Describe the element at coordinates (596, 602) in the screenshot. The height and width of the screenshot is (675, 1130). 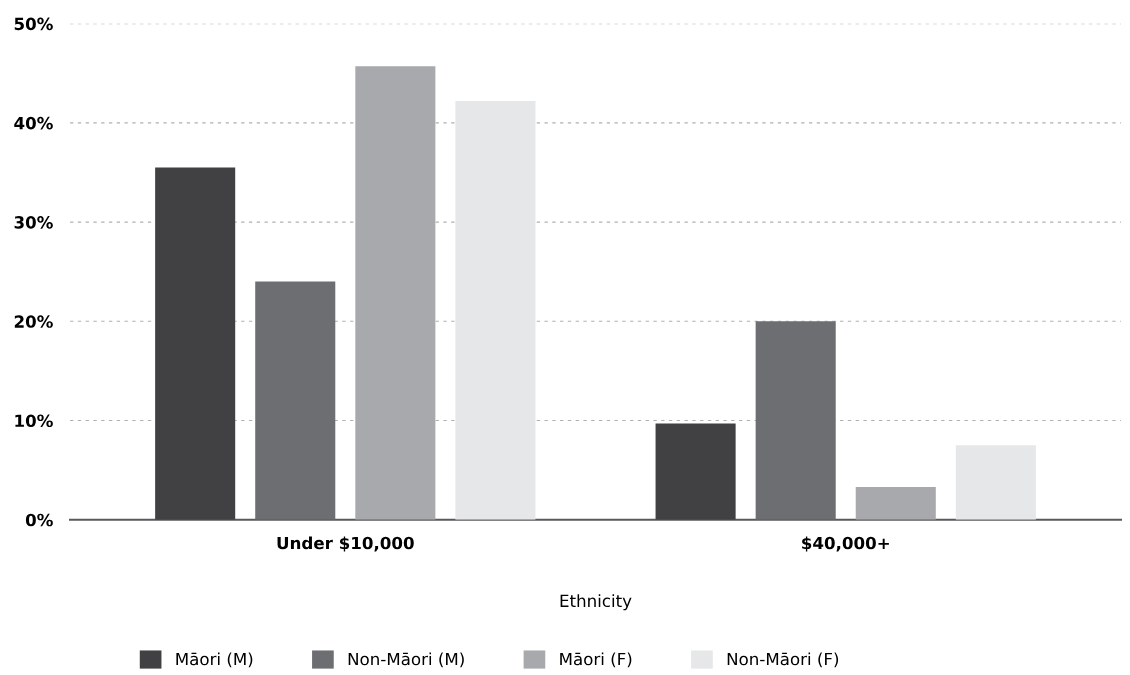
I see `x-axis-title: Ethnicity` at that location.